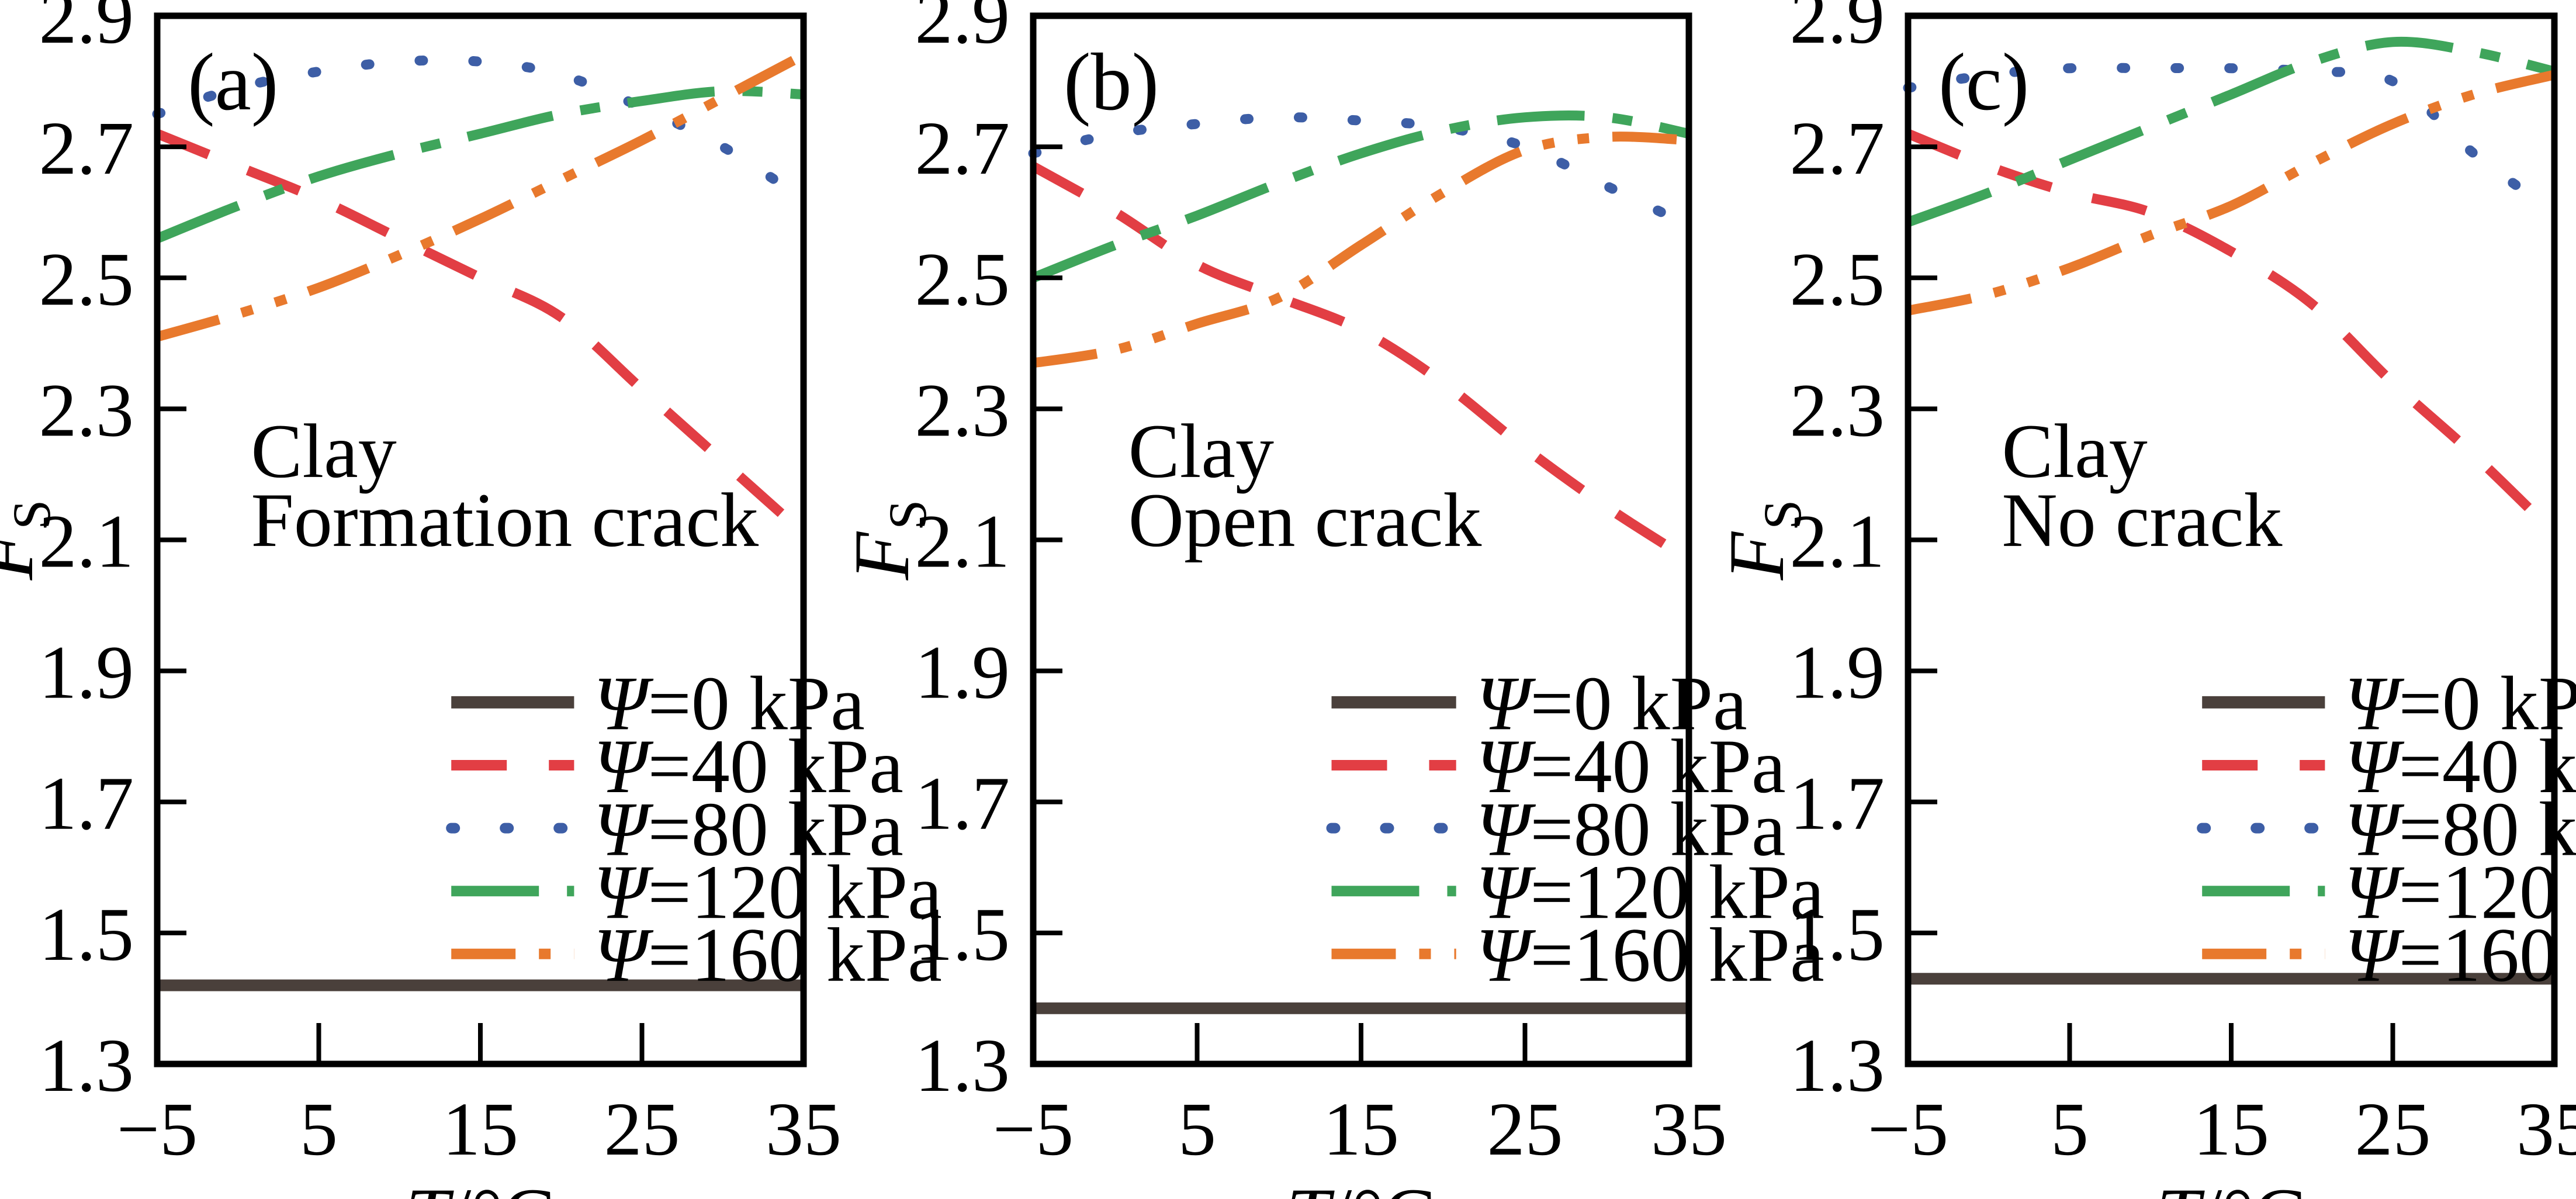 Image resolution: width=2576 pixels, height=1199 pixels. Describe the element at coordinates (505, 520) in the screenshot. I see `annotation-line: Formation crack` at that location.